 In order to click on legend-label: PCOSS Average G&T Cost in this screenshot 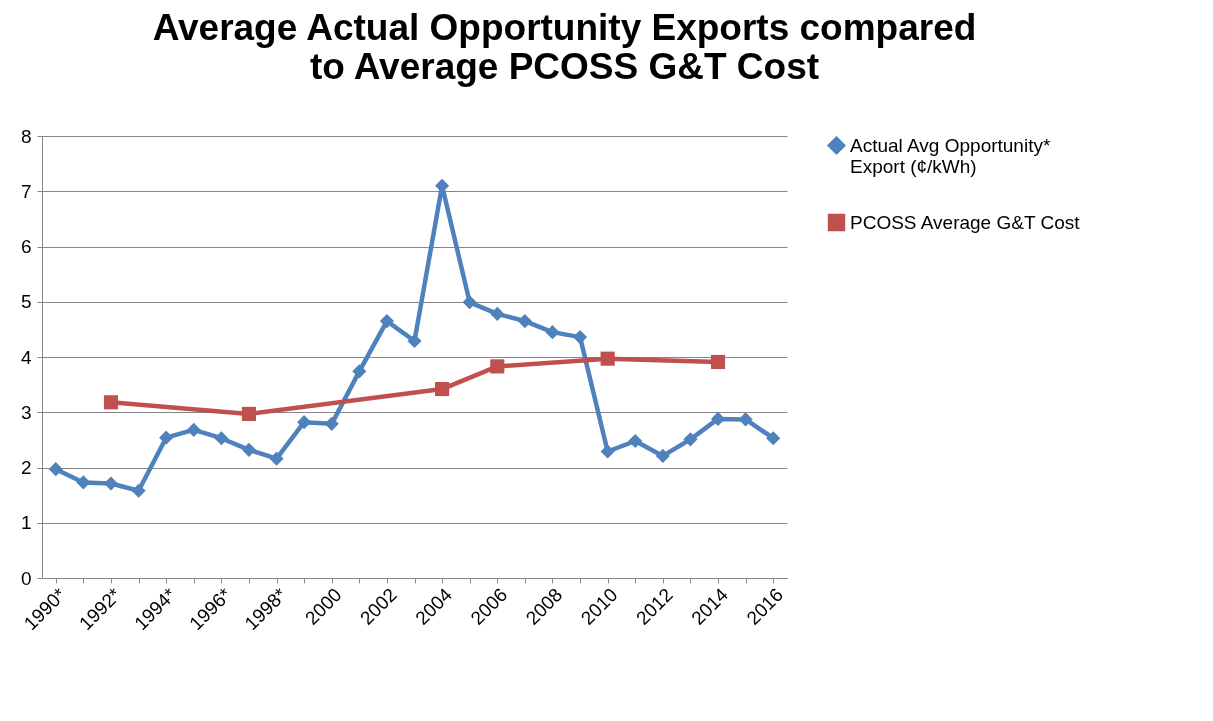, I will do `click(965, 222)`.